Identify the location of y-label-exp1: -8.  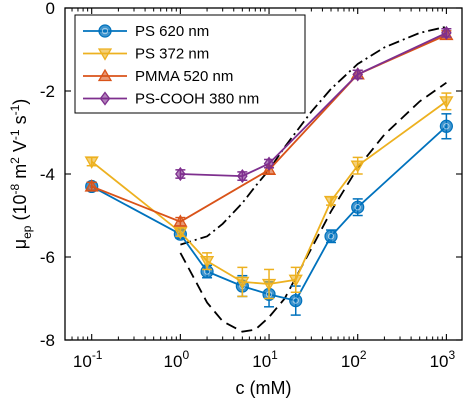
(15, 188).